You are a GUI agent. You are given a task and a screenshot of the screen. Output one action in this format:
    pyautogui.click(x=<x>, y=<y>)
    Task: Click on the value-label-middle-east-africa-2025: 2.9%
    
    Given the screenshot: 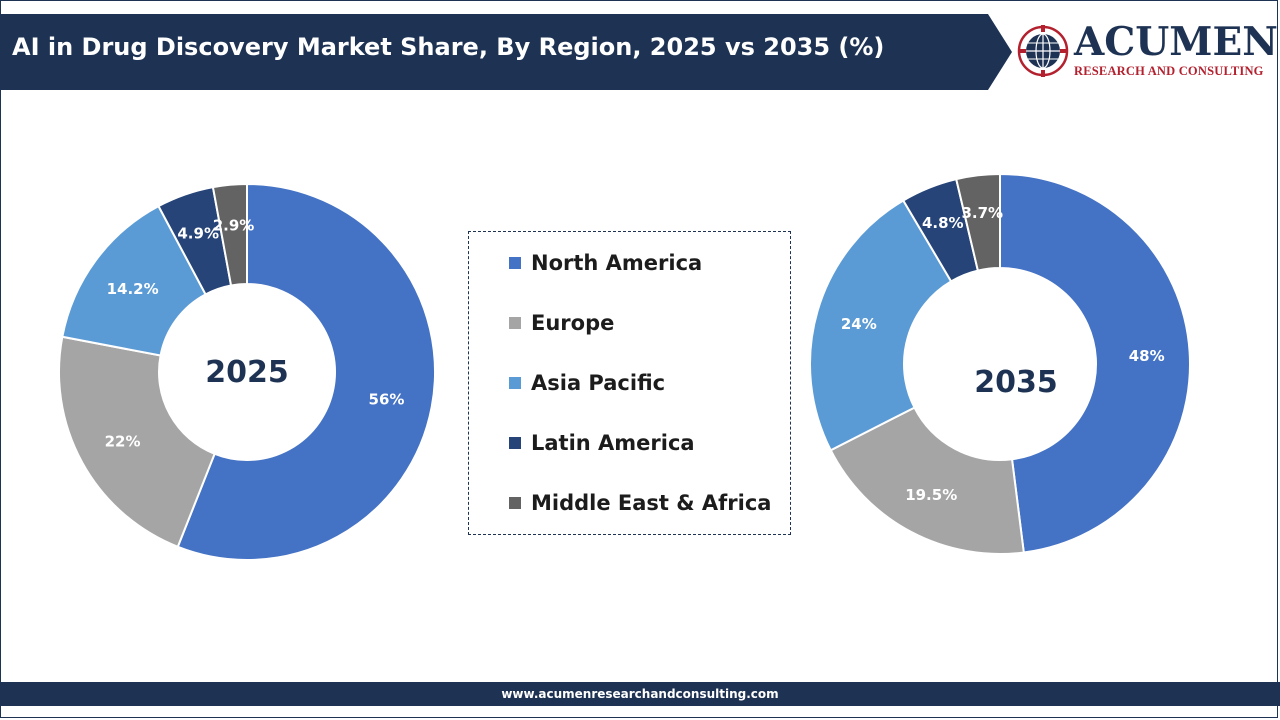 What is the action you would take?
    pyautogui.click(x=234, y=226)
    